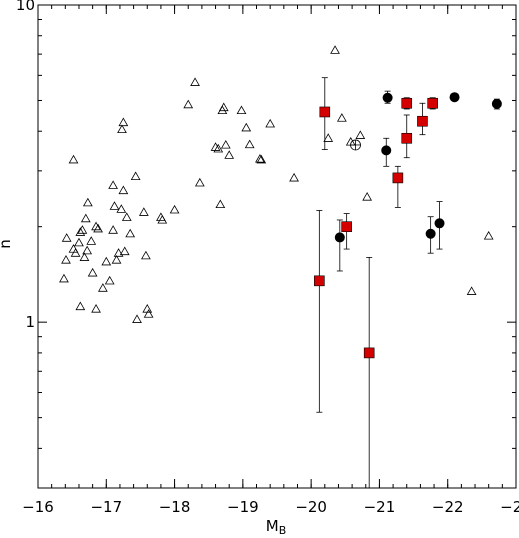 This screenshot has width=519, height=538. I want to click on y-tick-label: 1, so click(30, 322).